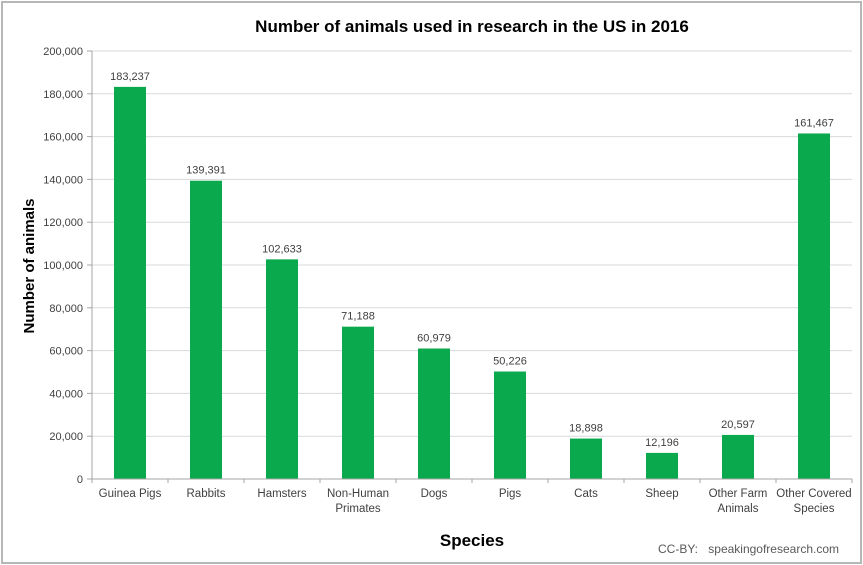 This screenshot has width=863, height=565. I want to click on bar-dogs, so click(434, 413).